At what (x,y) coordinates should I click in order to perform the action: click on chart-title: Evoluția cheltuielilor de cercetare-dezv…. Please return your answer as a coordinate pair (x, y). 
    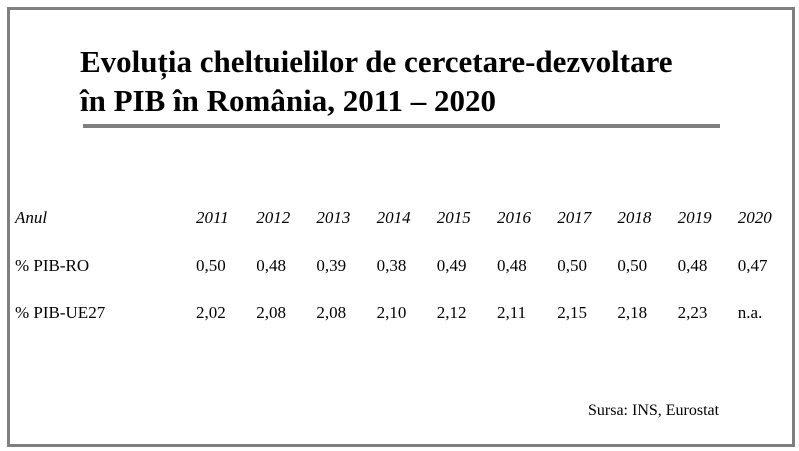
    Looking at the image, I should click on (410, 81).